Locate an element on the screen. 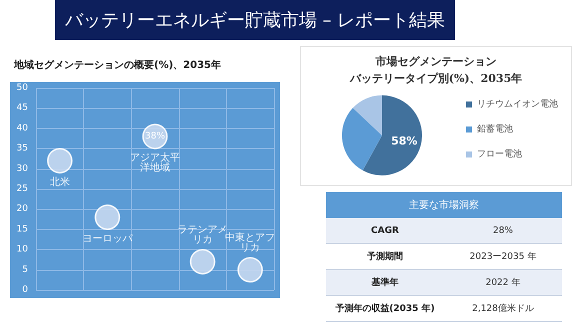 The height and width of the screenshot is (326, 580). y-tick-label: 30 is located at coordinates (22, 169).